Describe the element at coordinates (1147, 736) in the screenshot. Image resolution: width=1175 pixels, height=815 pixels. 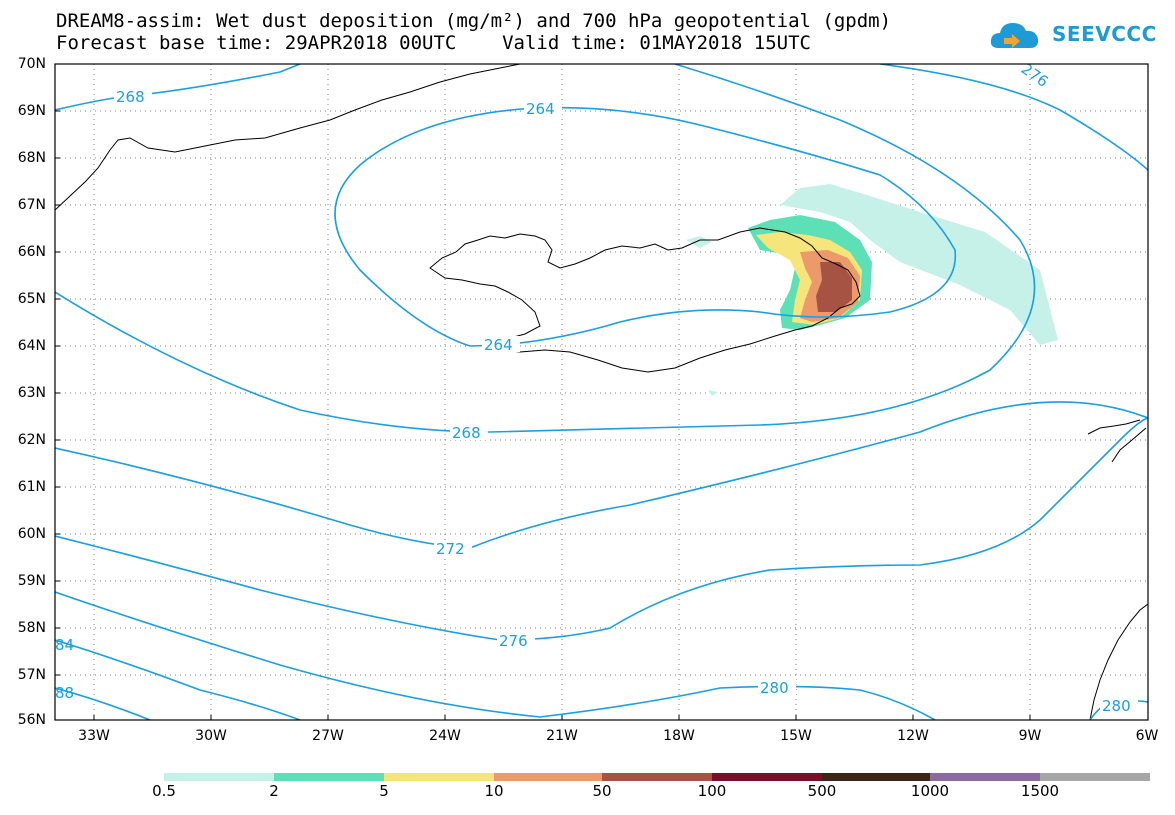
I see `lon-label: 6W` at that location.